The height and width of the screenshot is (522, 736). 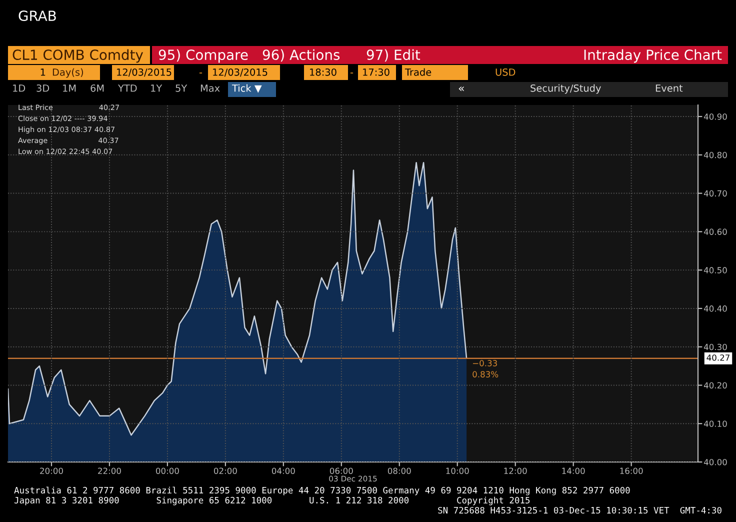 What do you see at coordinates (182, 88) in the screenshot?
I see `text: 5Y` at bounding box center [182, 88].